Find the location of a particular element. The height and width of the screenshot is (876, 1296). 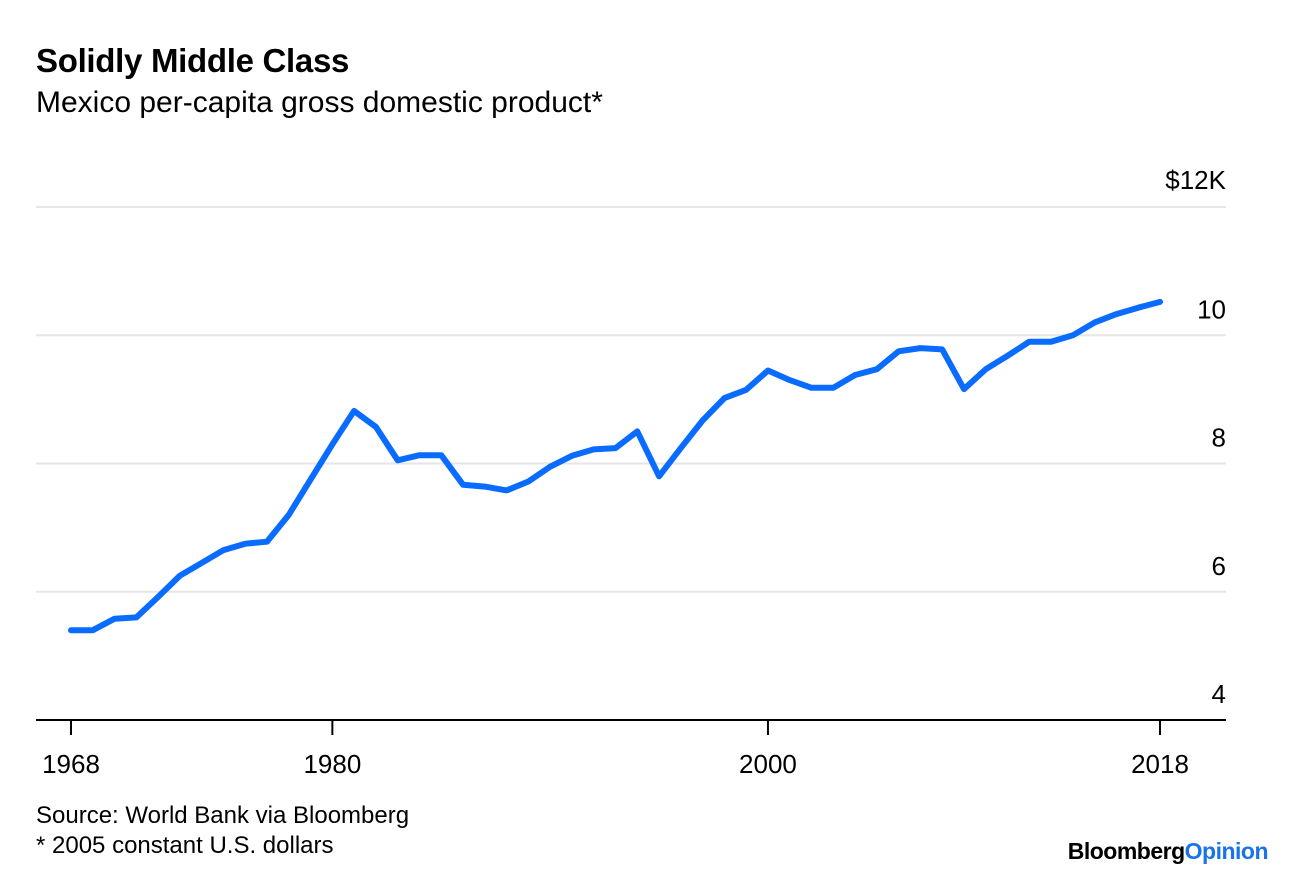

source-note: Source: World Bank via Bloomberg is located at coordinates (223, 815).